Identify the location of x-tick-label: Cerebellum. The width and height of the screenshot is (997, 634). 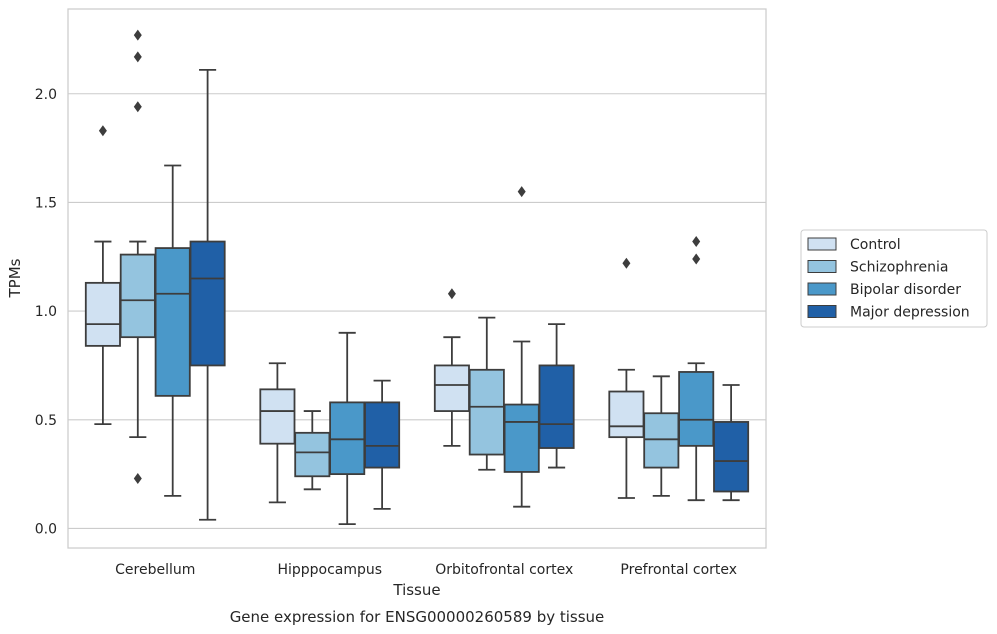
(155, 570).